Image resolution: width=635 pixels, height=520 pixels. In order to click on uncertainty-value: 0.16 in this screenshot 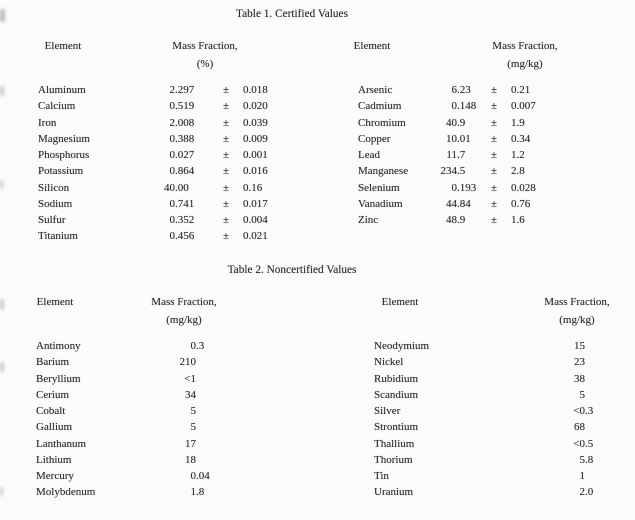, I will do `click(253, 187)`.